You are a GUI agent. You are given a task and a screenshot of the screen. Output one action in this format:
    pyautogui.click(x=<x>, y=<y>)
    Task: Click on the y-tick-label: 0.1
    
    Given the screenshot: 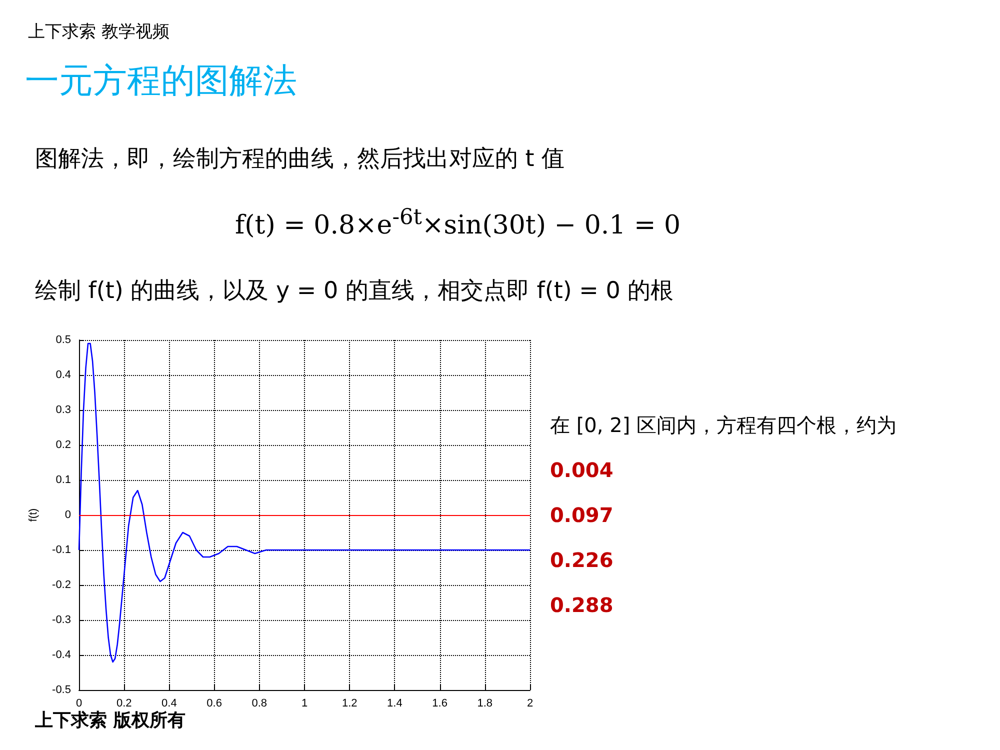 What is the action you would take?
    pyautogui.click(x=63, y=480)
    